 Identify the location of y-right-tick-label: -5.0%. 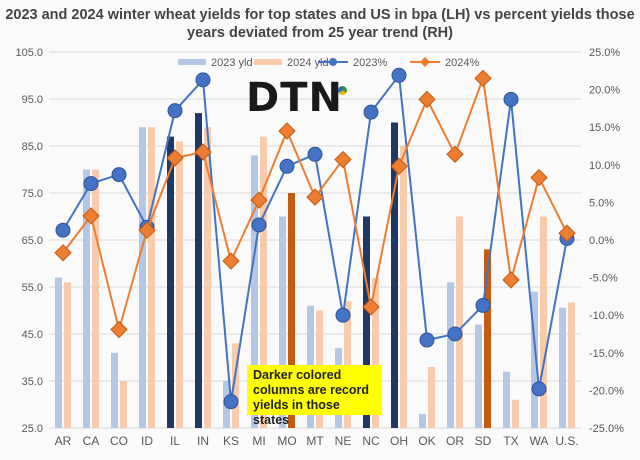
(603, 279).